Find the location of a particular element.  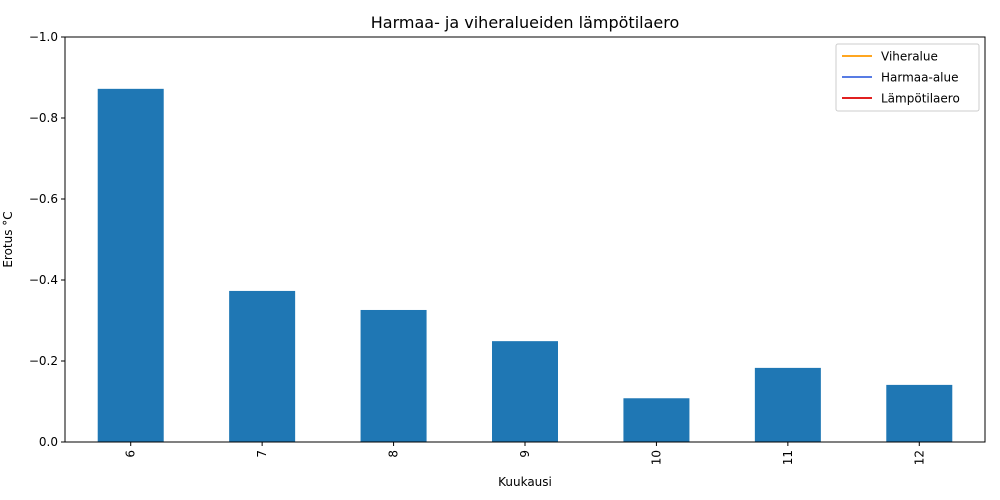

legend-label: Lämpötilaero is located at coordinates (920, 99).